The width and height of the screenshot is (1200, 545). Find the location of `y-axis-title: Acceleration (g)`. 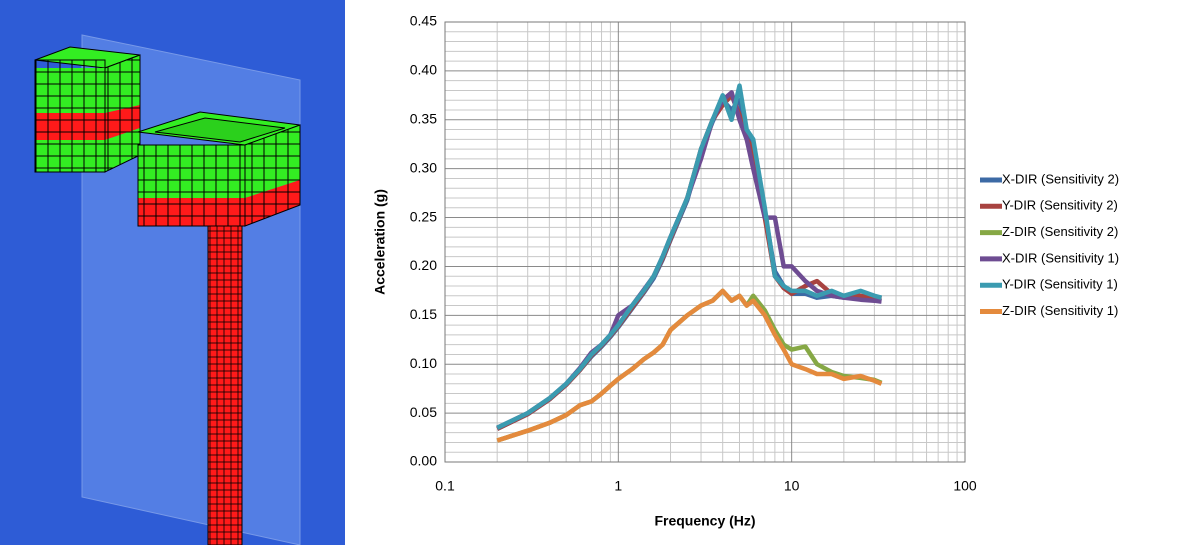

y-axis-title: Acceleration (g) is located at coordinates (380, 242).